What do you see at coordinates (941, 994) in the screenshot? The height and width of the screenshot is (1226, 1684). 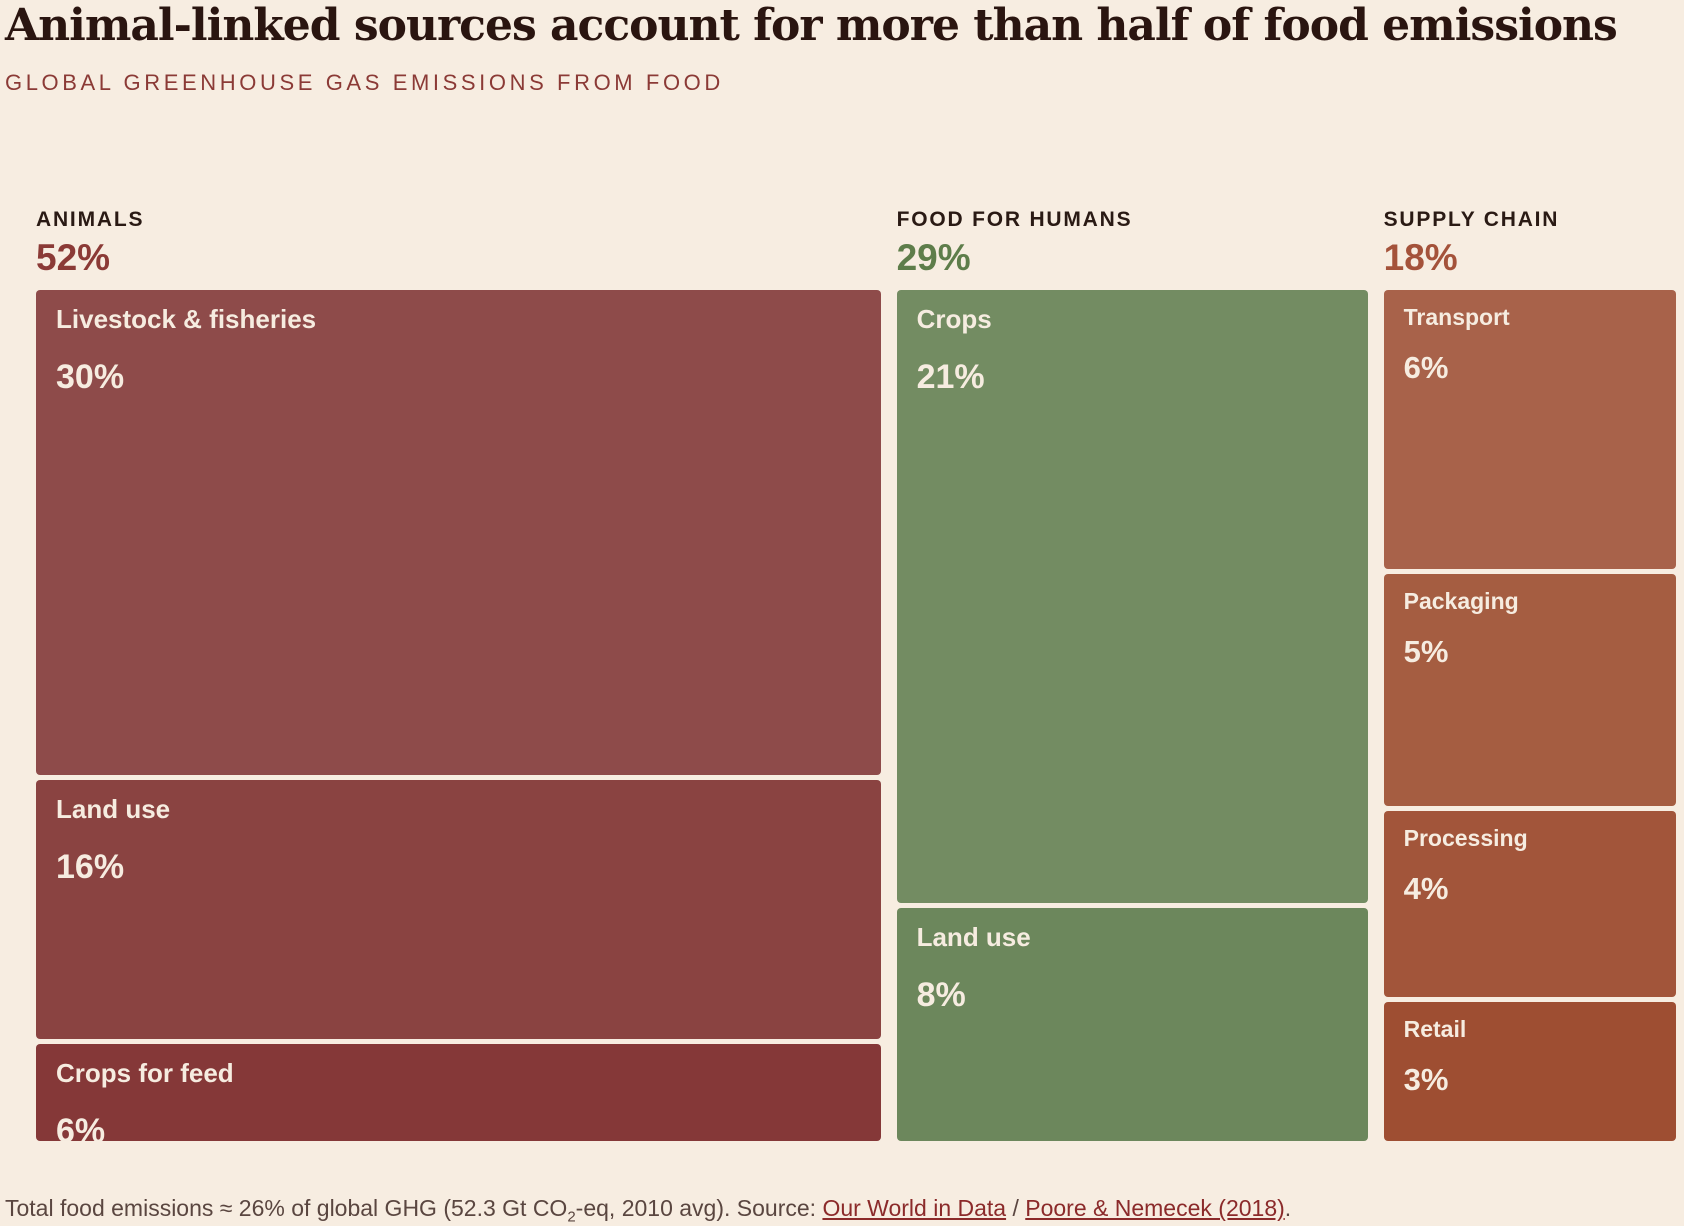 I see `tile-value: 8%` at bounding box center [941, 994].